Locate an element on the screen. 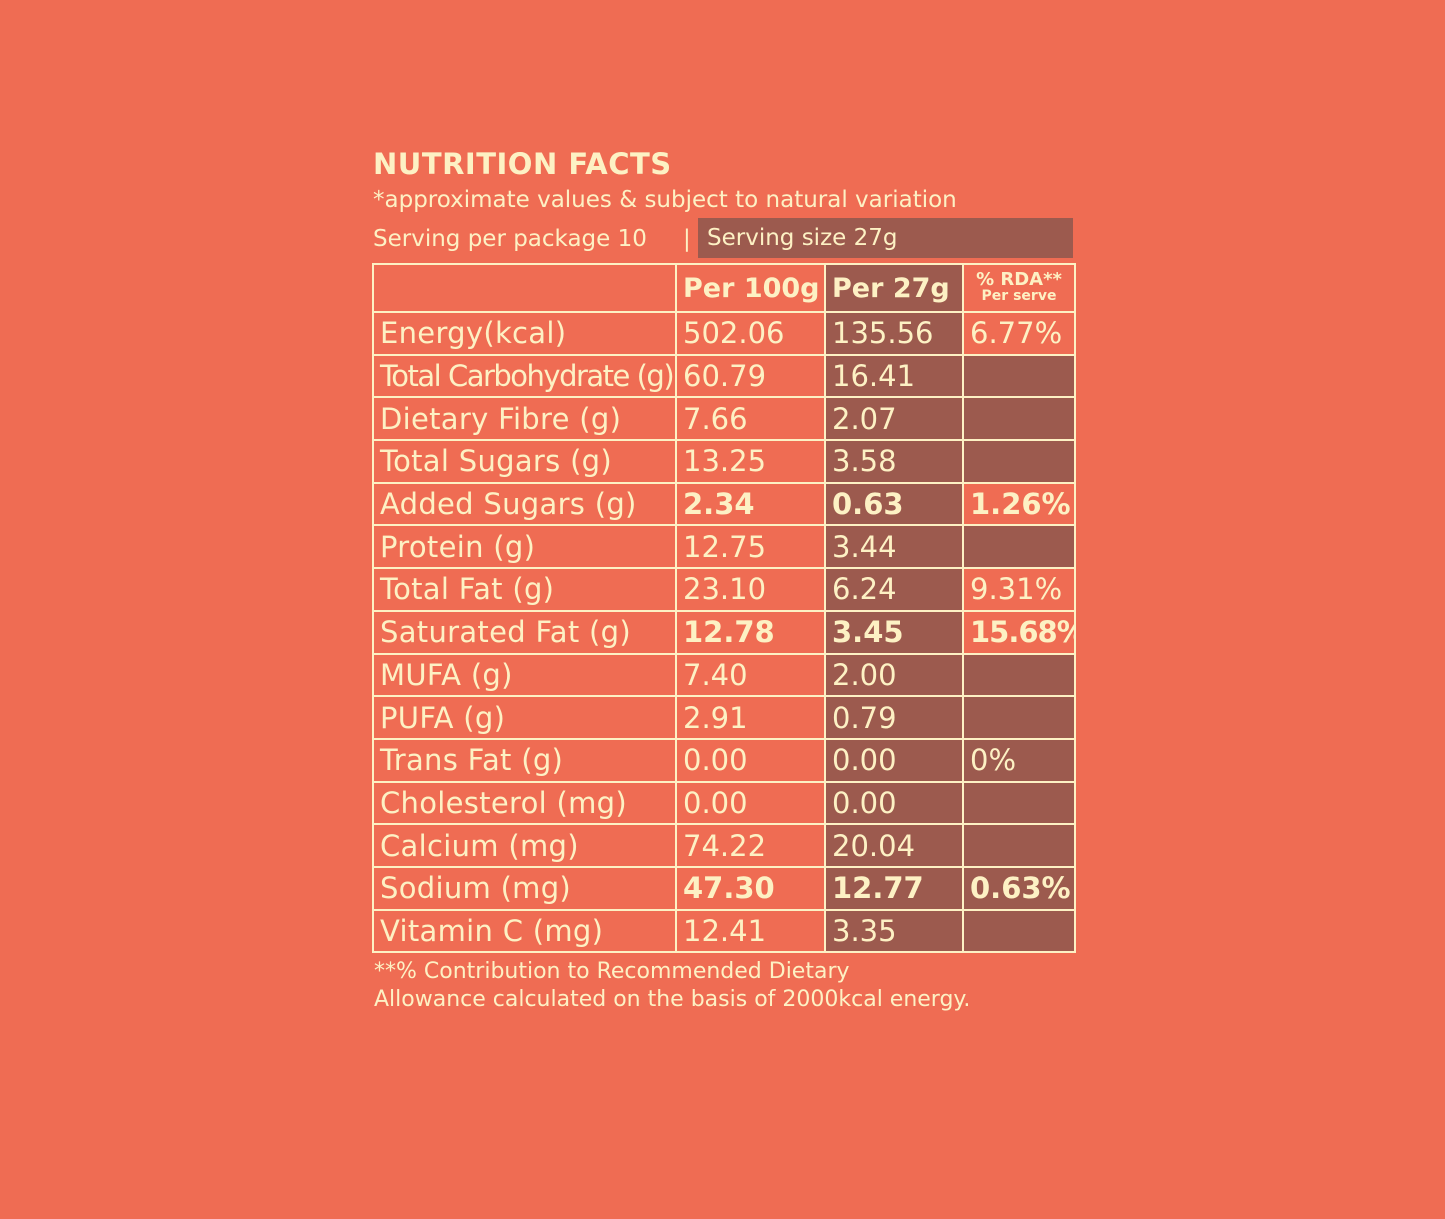 This screenshot has height=1219, width=1445. nutrient-name: Energy(kcal) is located at coordinates (524, 333).